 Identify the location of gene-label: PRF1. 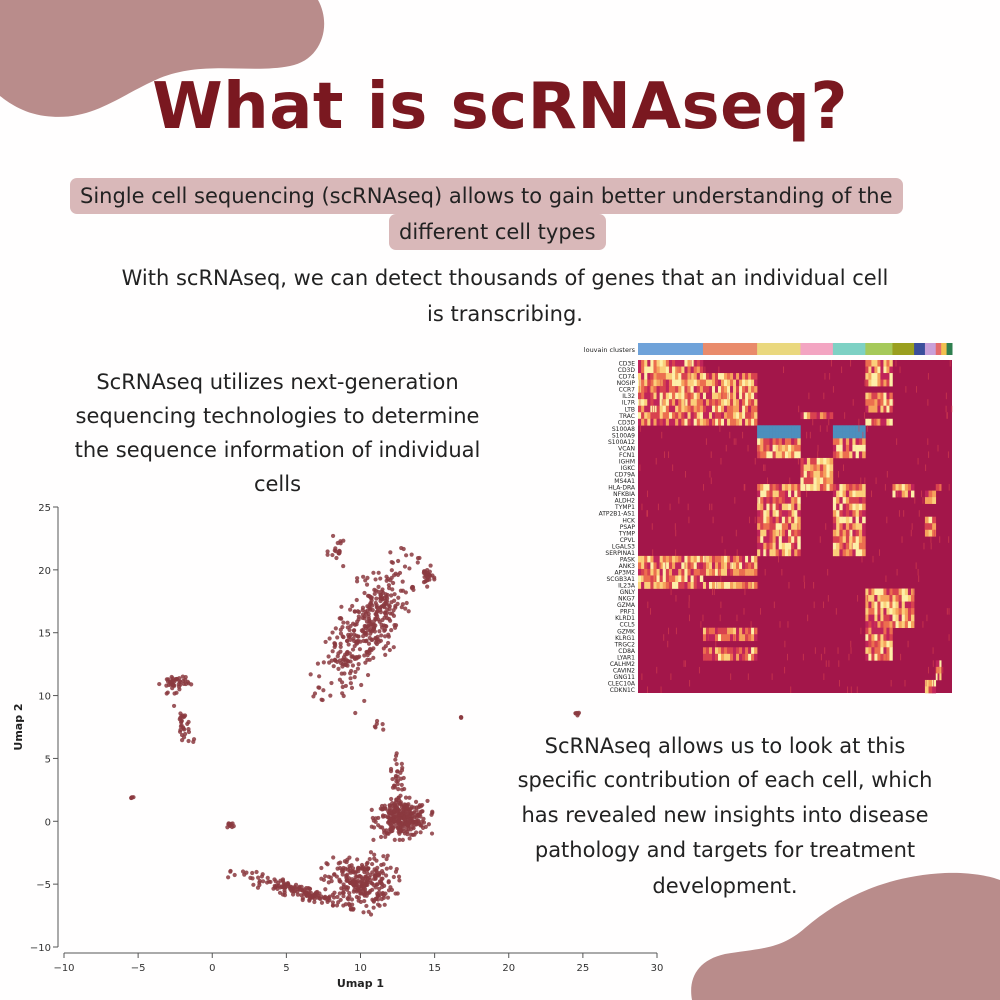
(627, 612).